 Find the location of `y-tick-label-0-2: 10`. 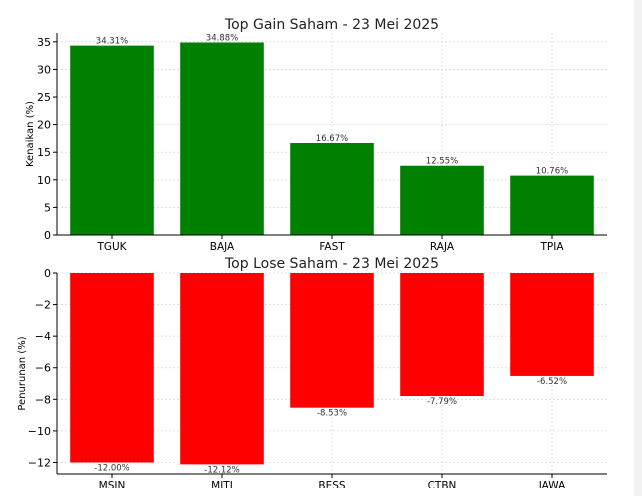

y-tick-label-0-2: 10 is located at coordinates (44, 180).